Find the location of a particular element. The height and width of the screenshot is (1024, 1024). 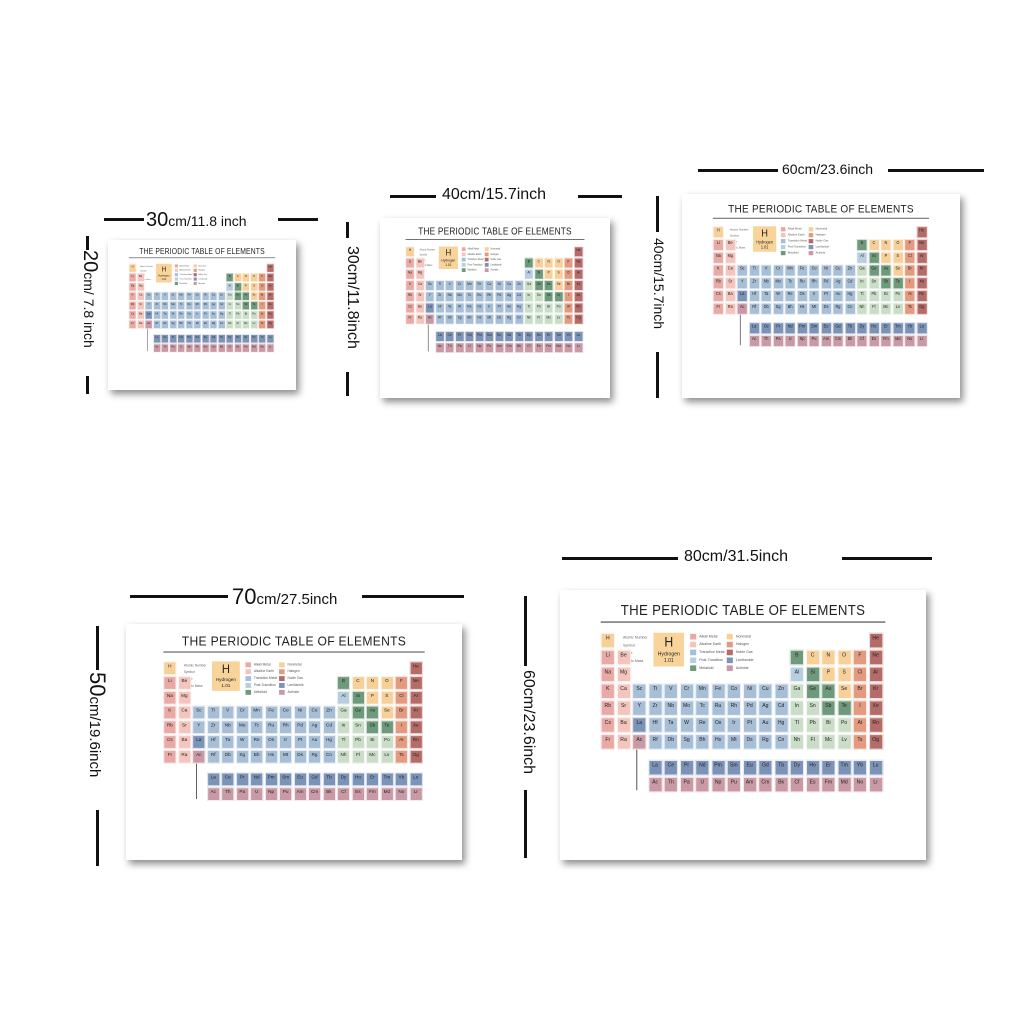

element-cell: La is located at coordinates (639, 725).